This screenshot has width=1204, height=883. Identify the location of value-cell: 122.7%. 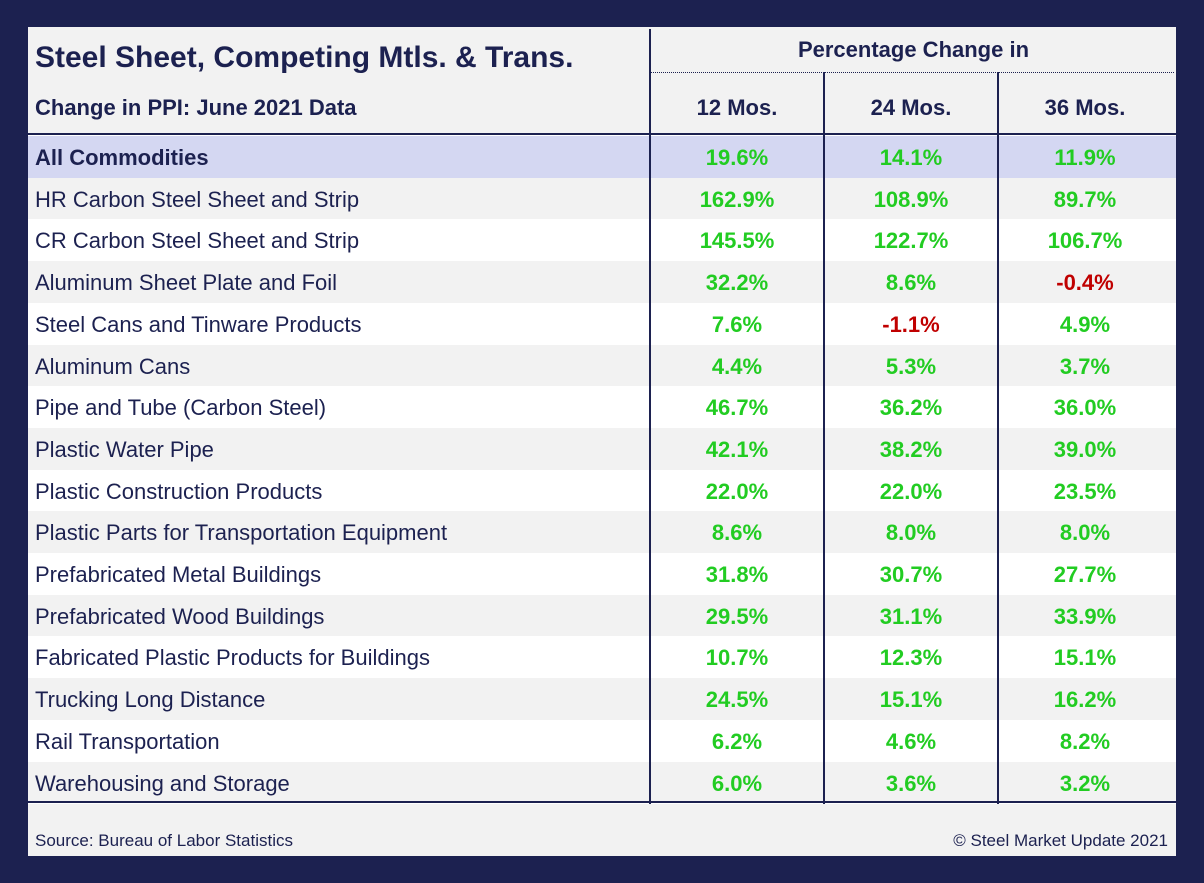
(911, 241).